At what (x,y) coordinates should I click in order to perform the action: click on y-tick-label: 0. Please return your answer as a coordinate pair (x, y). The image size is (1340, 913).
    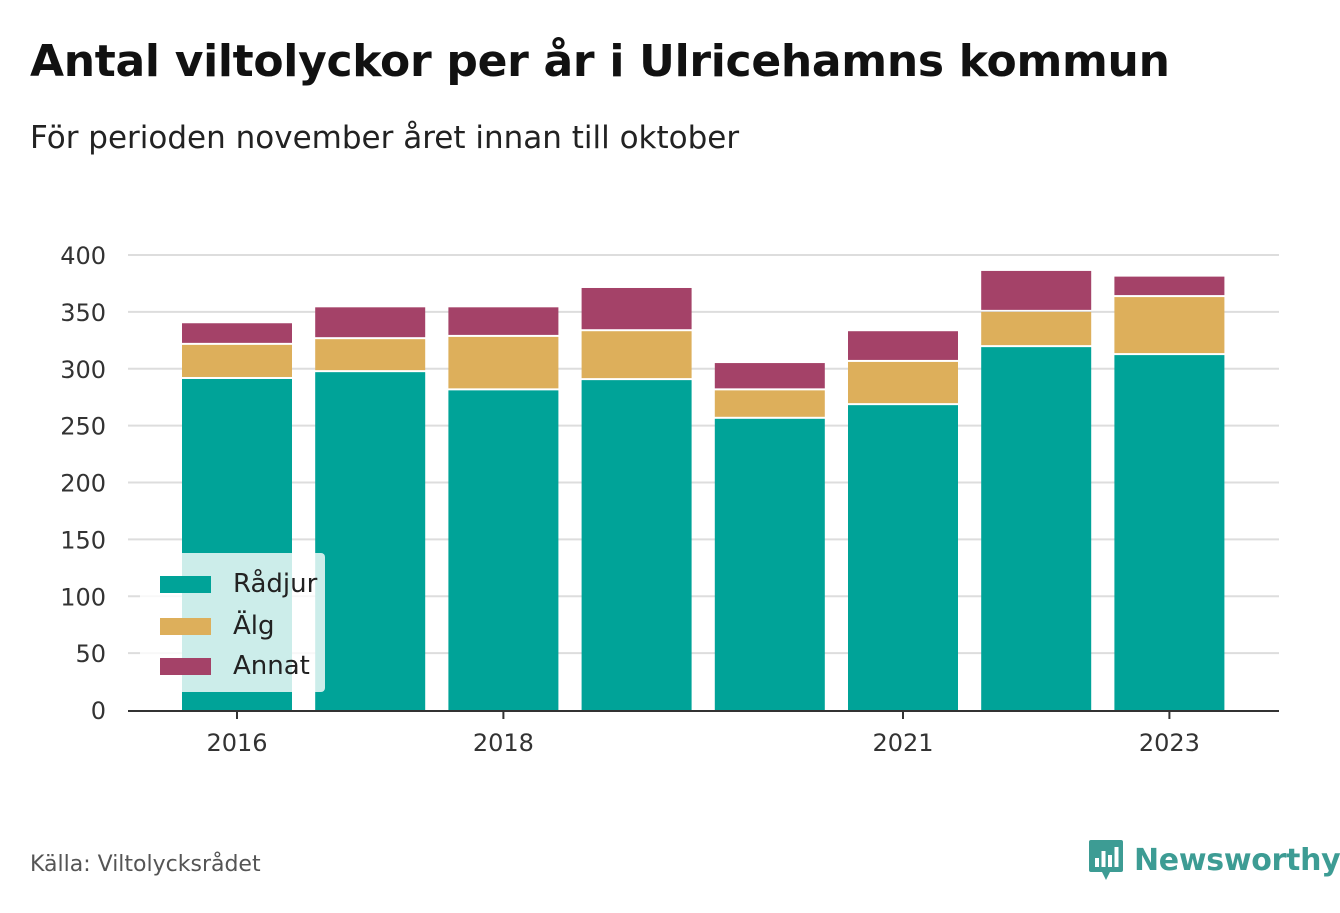
    Looking at the image, I should click on (98, 711).